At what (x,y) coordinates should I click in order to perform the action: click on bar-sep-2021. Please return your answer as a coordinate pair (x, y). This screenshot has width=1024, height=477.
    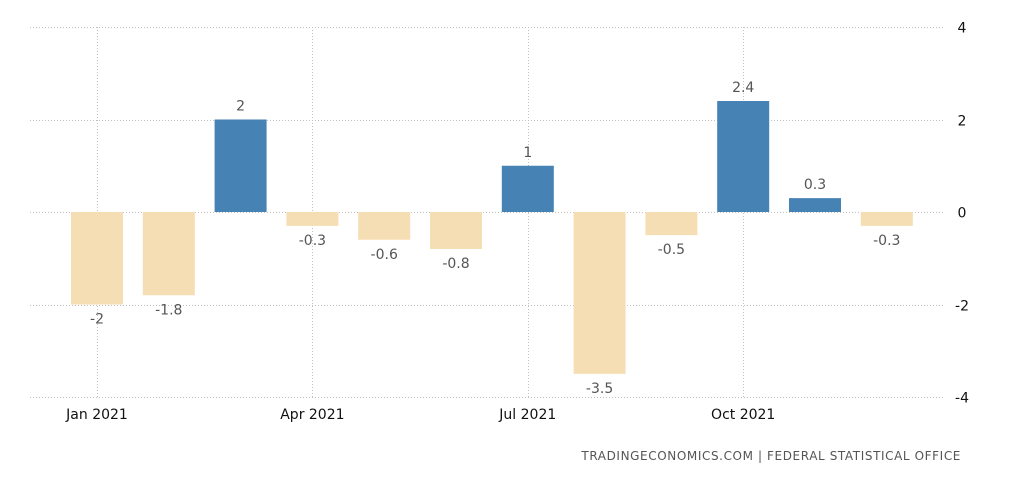
    Looking at the image, I should click on (671, 224).